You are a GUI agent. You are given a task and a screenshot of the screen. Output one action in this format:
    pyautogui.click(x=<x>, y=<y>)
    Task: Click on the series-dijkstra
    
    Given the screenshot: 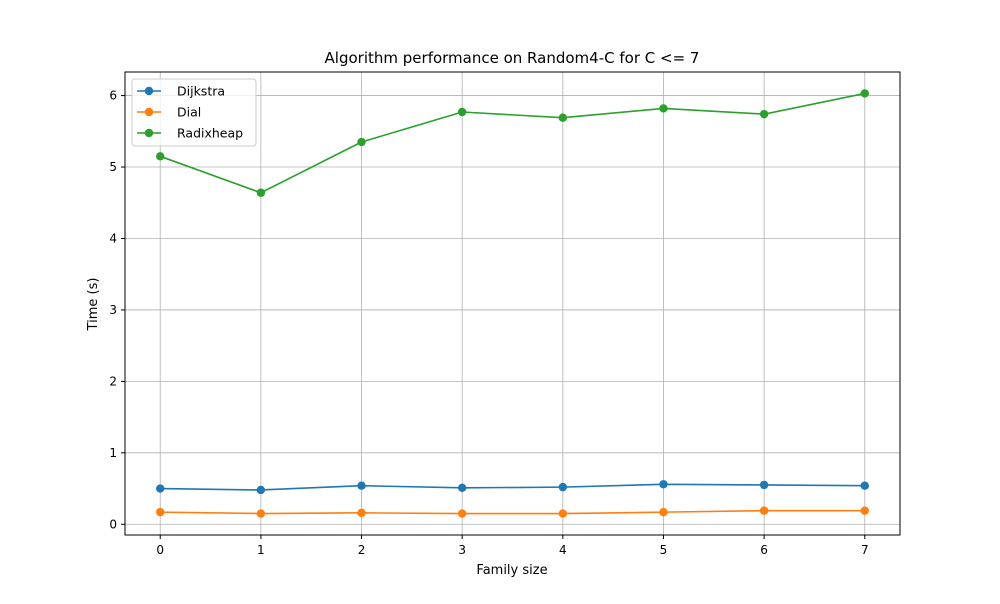 What is the action you would take?
    pyautogui.click(x=512, y=487)
    